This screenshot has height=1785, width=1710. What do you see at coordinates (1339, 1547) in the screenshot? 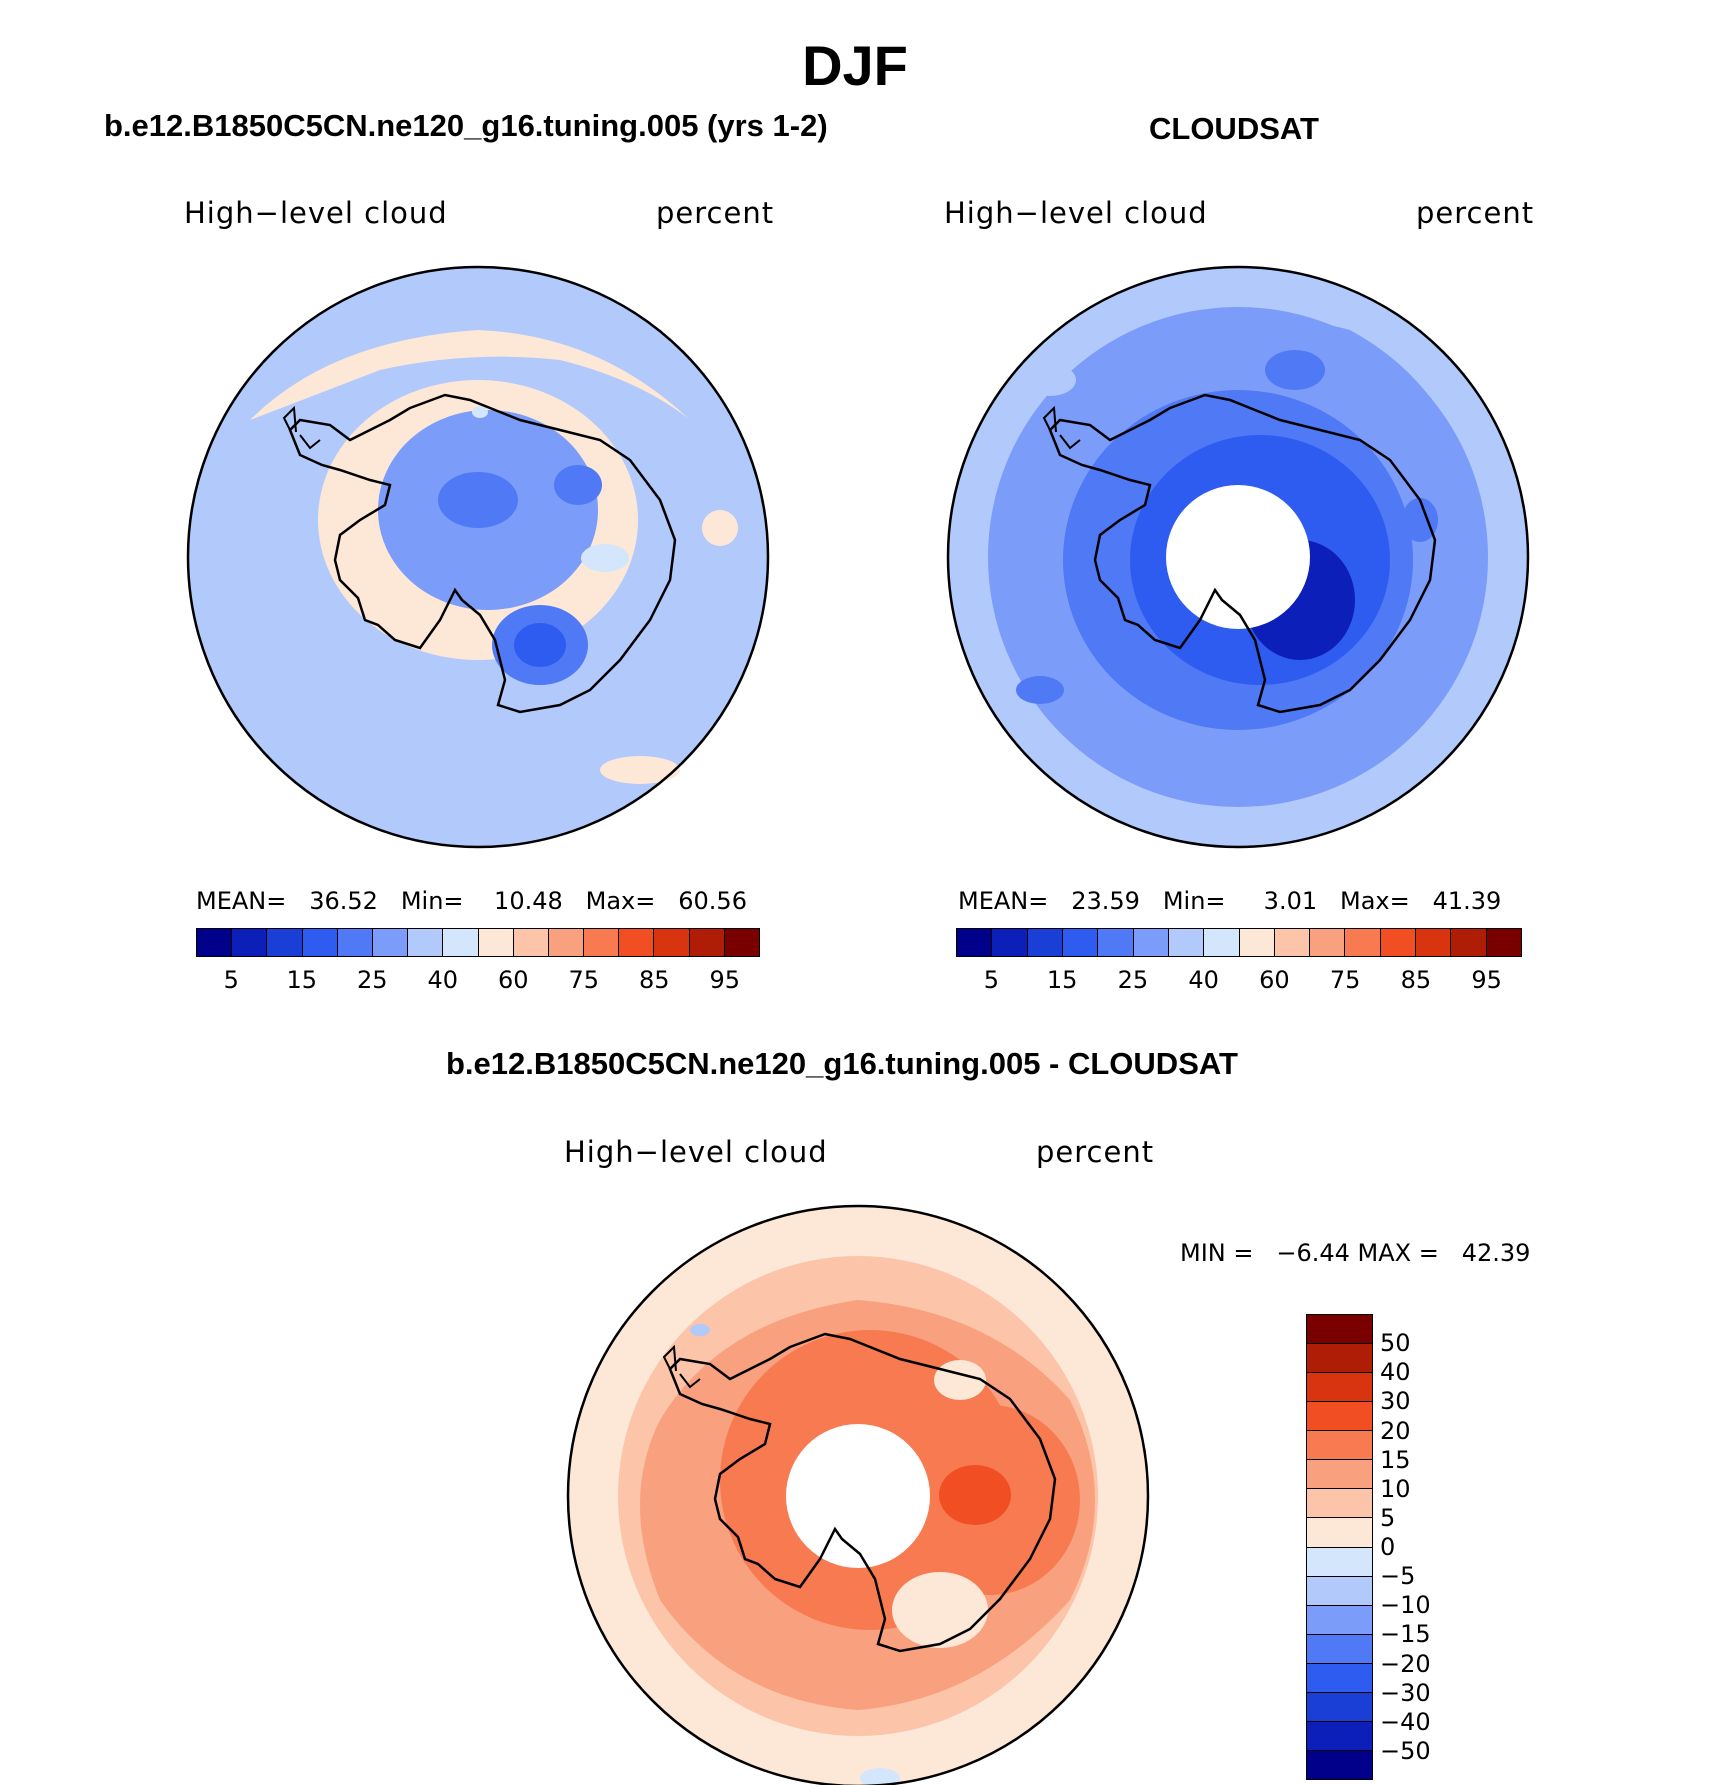
I see `diff-panel-colorbar` at bounding box center [1339, 1547].